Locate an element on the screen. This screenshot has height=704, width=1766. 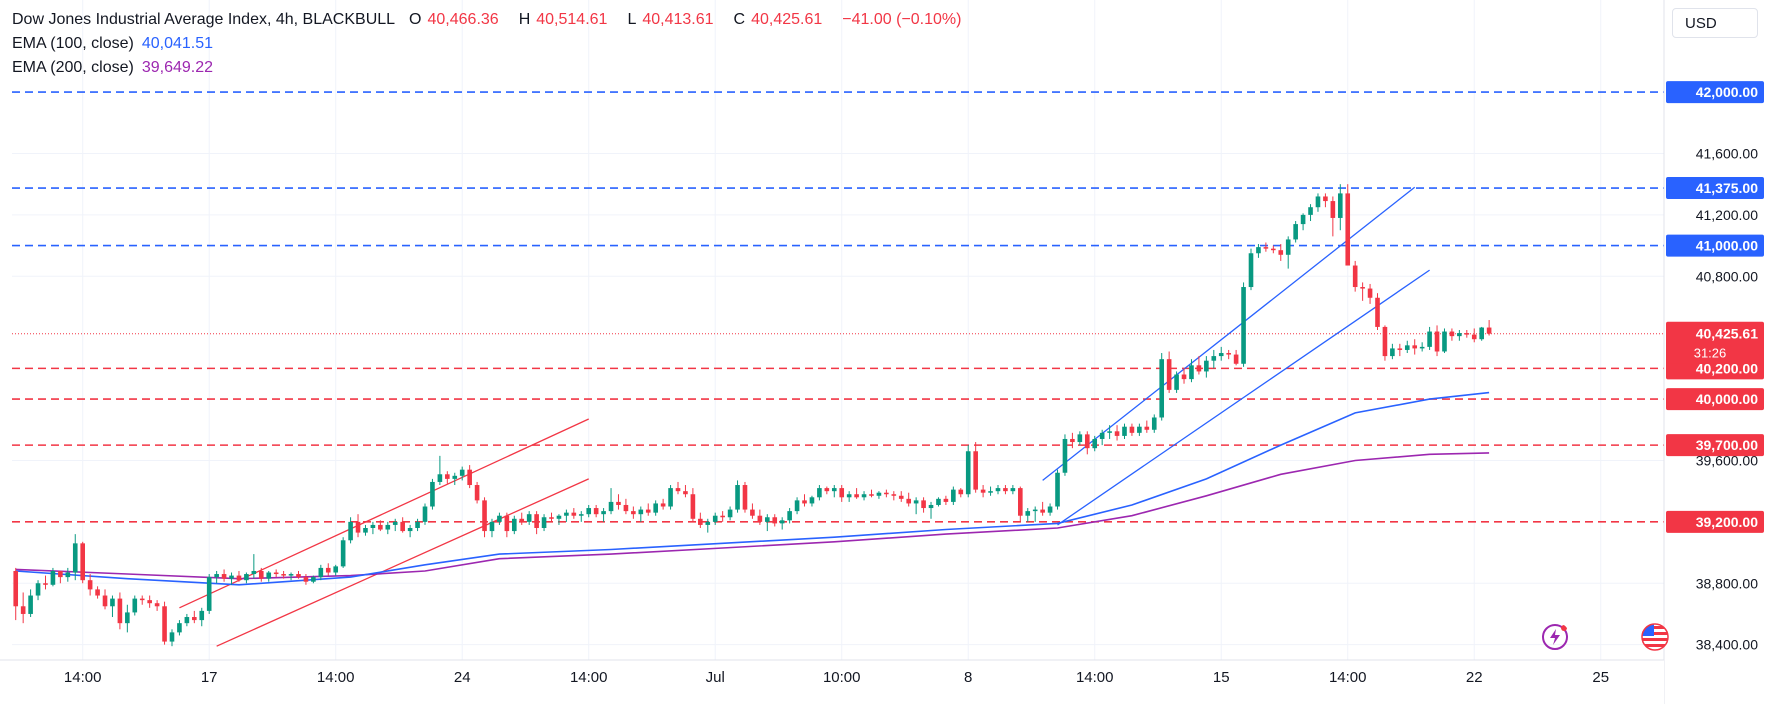
legend-high-label: H is located at coordinates (524, 19).